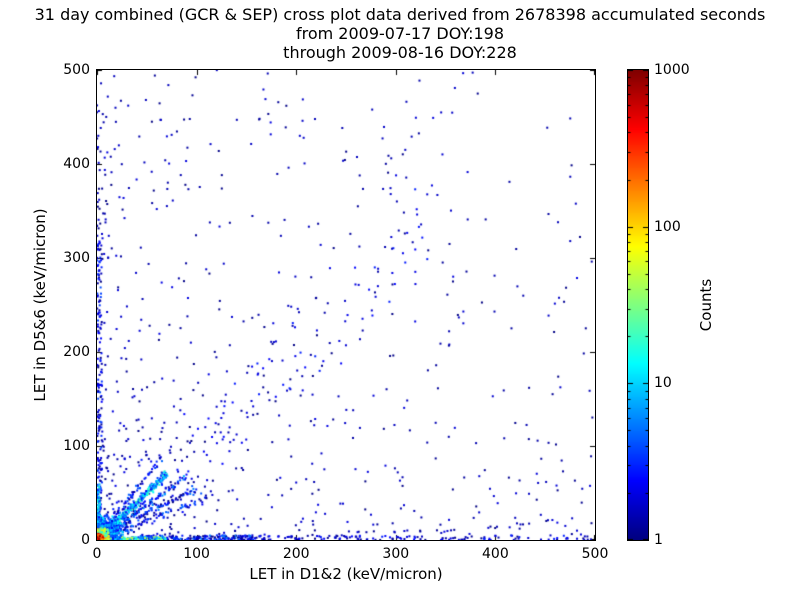 This screenshot has height=600, width=800. What do you see at coordinates (97, 554) in the screenshot?
I see `x-tick-label: 0` at bounding box center [97, 554].